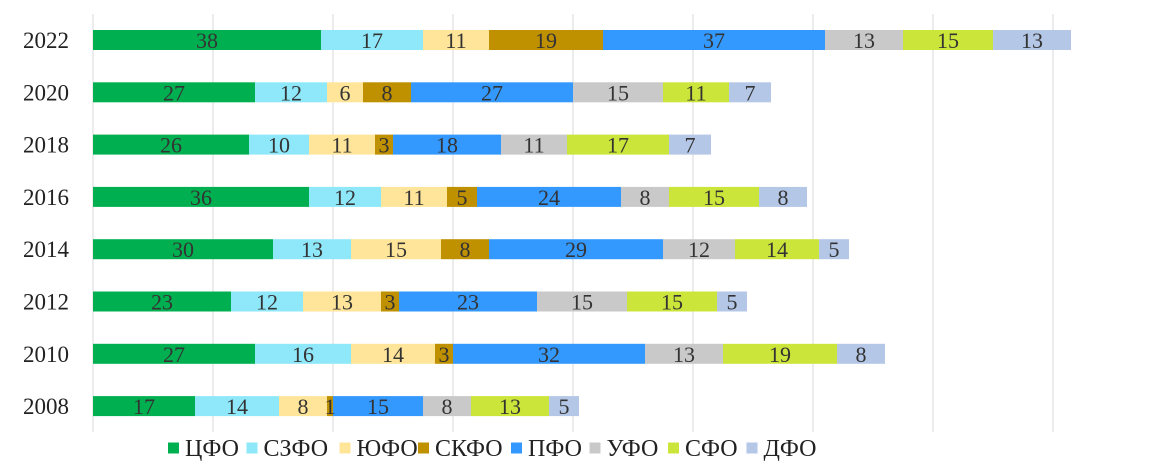  I want to click on legend-item: ПФО, so click(546, 449).